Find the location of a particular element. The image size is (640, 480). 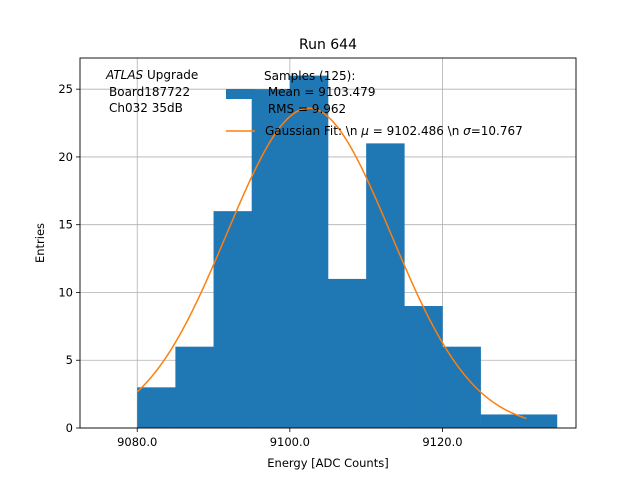

chart-title: Run 644 is located at coordinates (328, 45).